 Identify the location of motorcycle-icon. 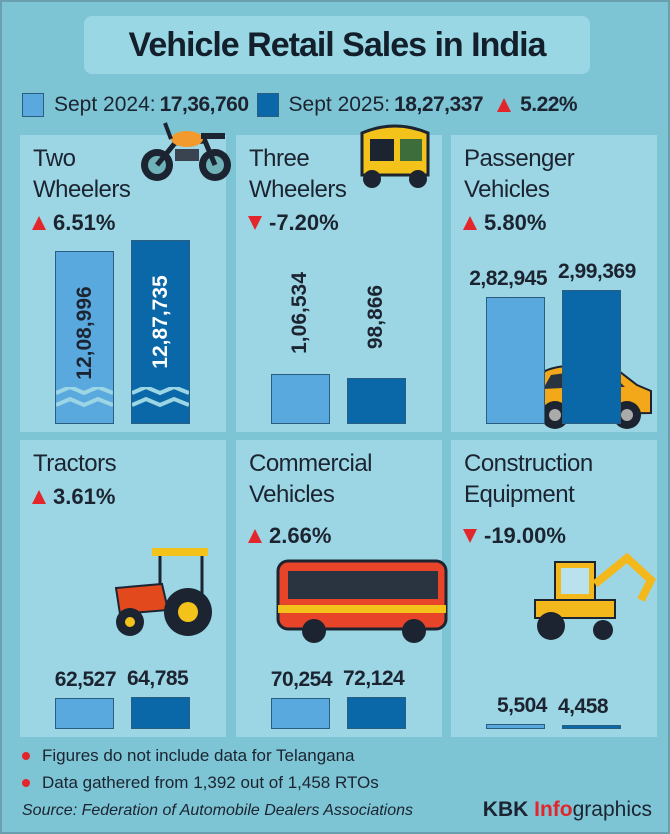
(186, 151).